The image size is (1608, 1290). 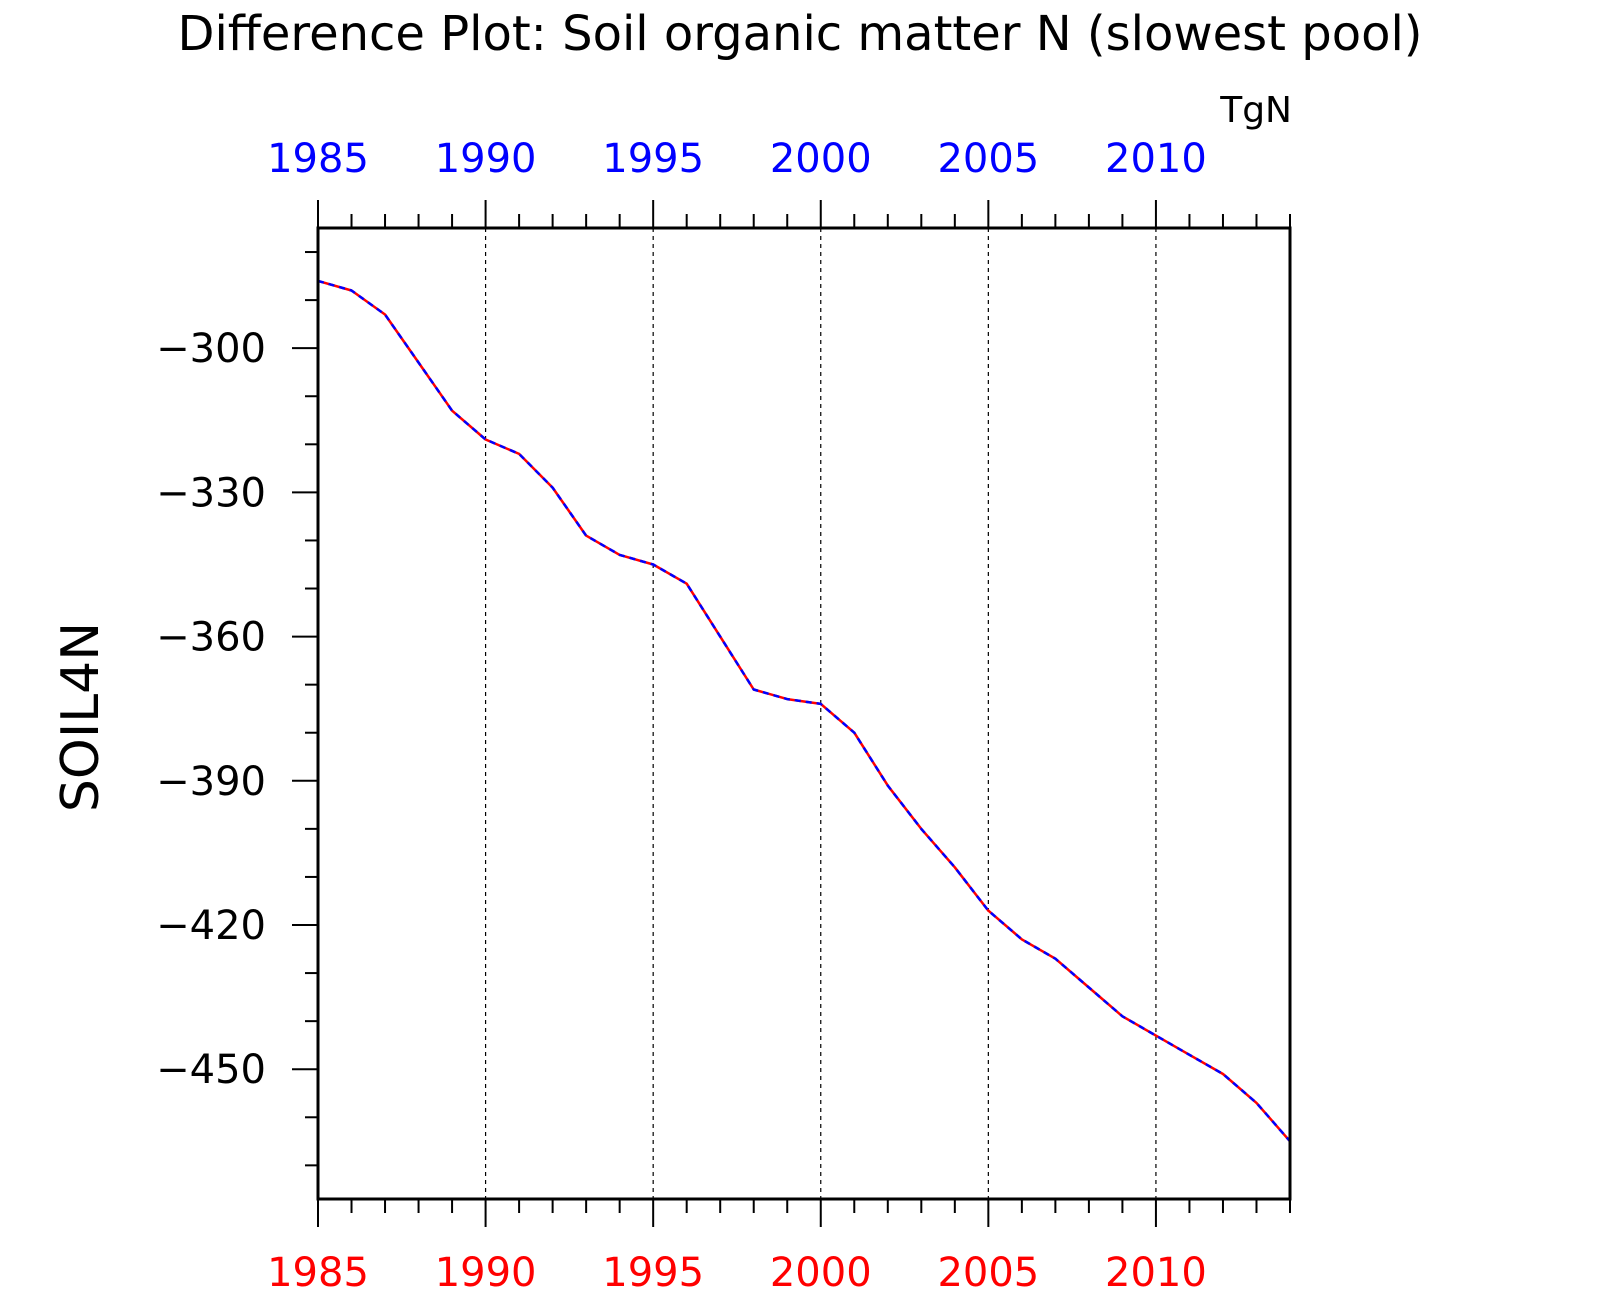 What do you see at coordinates (653, 159) in the screenshot?
I see `x-tick-label-top-1995: 1995` at bounding box center [653, 159].